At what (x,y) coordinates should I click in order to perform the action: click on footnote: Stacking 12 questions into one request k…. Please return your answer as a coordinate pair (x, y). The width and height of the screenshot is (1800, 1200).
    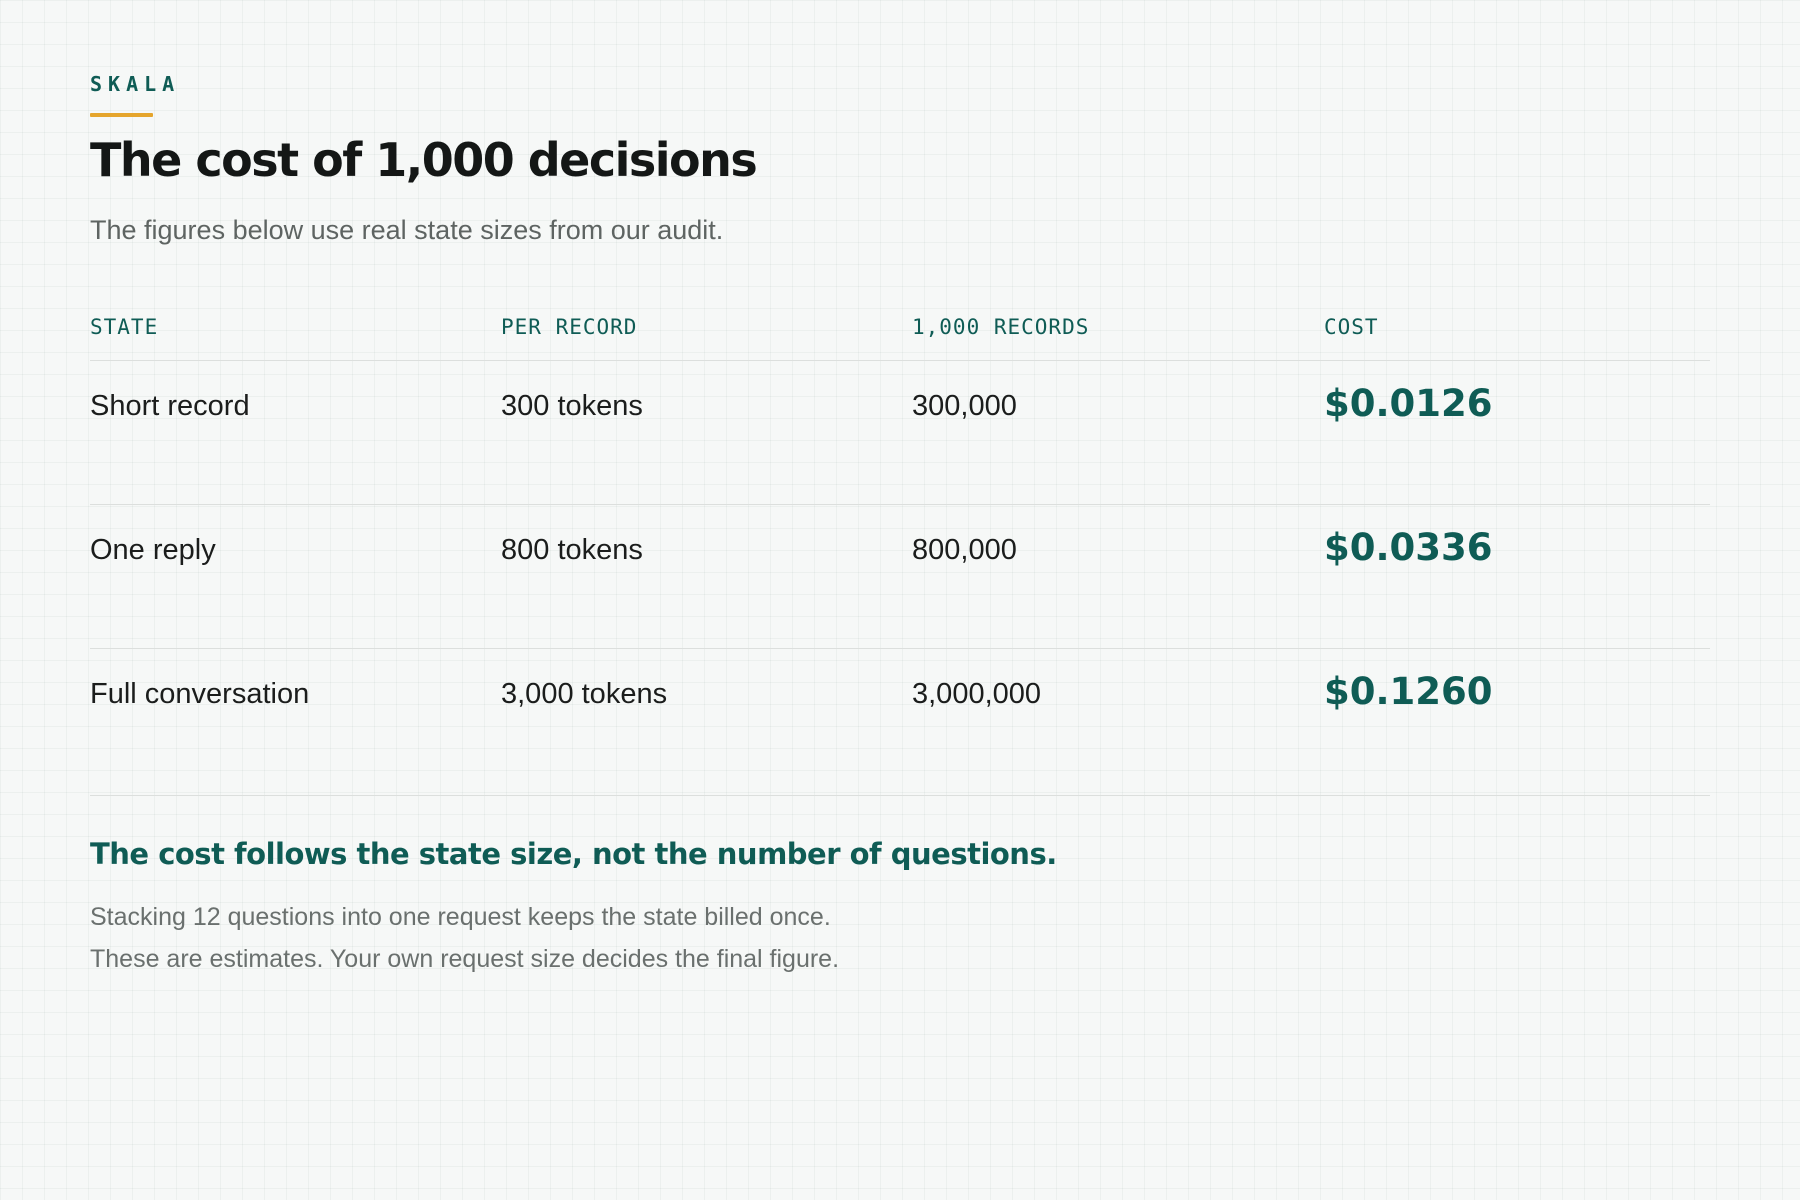
    Looking at the image, I should click on (460, 917).